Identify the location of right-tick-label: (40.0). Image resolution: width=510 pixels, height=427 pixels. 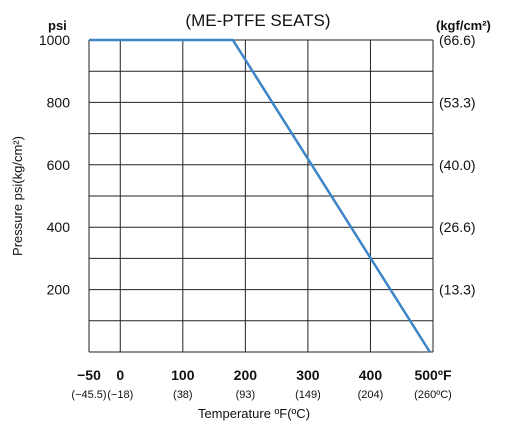
(457, 165).